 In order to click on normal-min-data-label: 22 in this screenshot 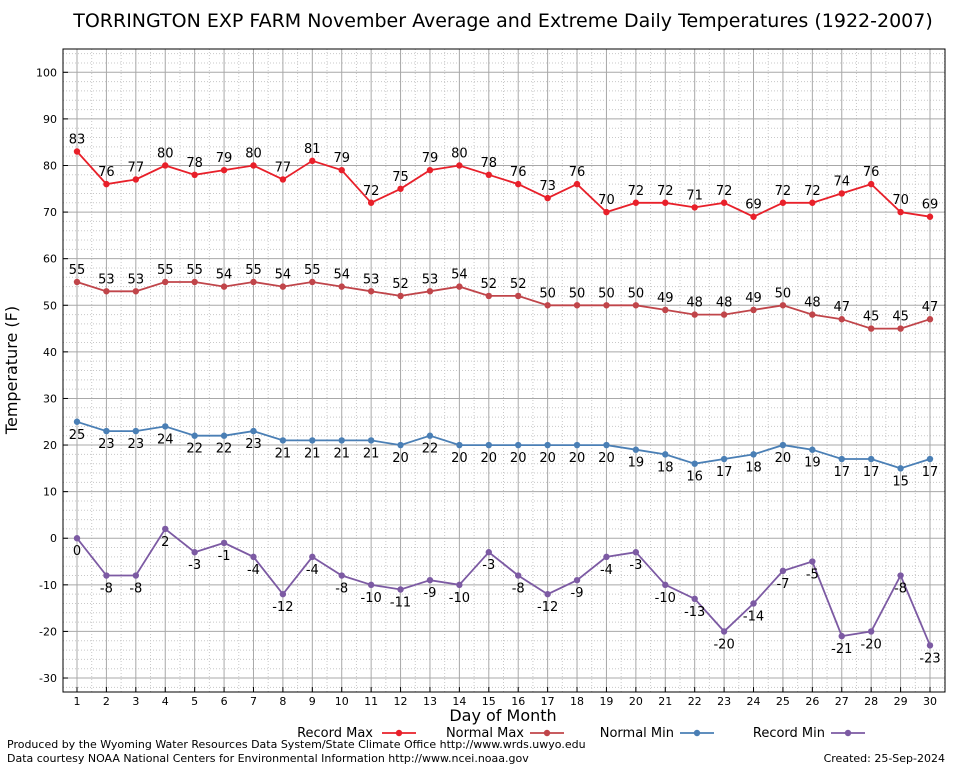, I will do `click(194, 449)`.